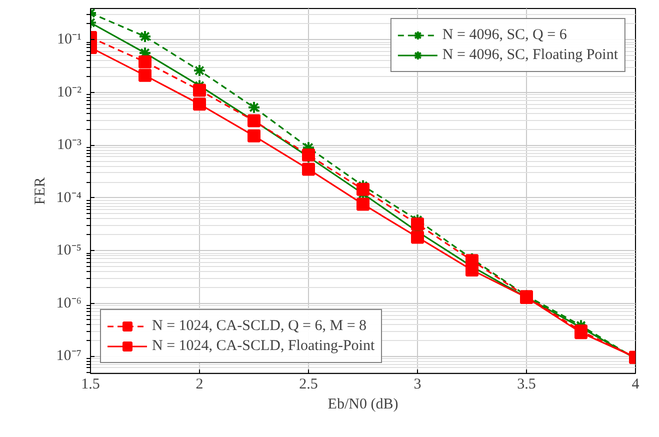 The height and width of the screenshot is (437, 659). Describe the element at coordinates (69, 356) in the screenshot. I see `y-tick-label: 10⁻⁷` at that location.